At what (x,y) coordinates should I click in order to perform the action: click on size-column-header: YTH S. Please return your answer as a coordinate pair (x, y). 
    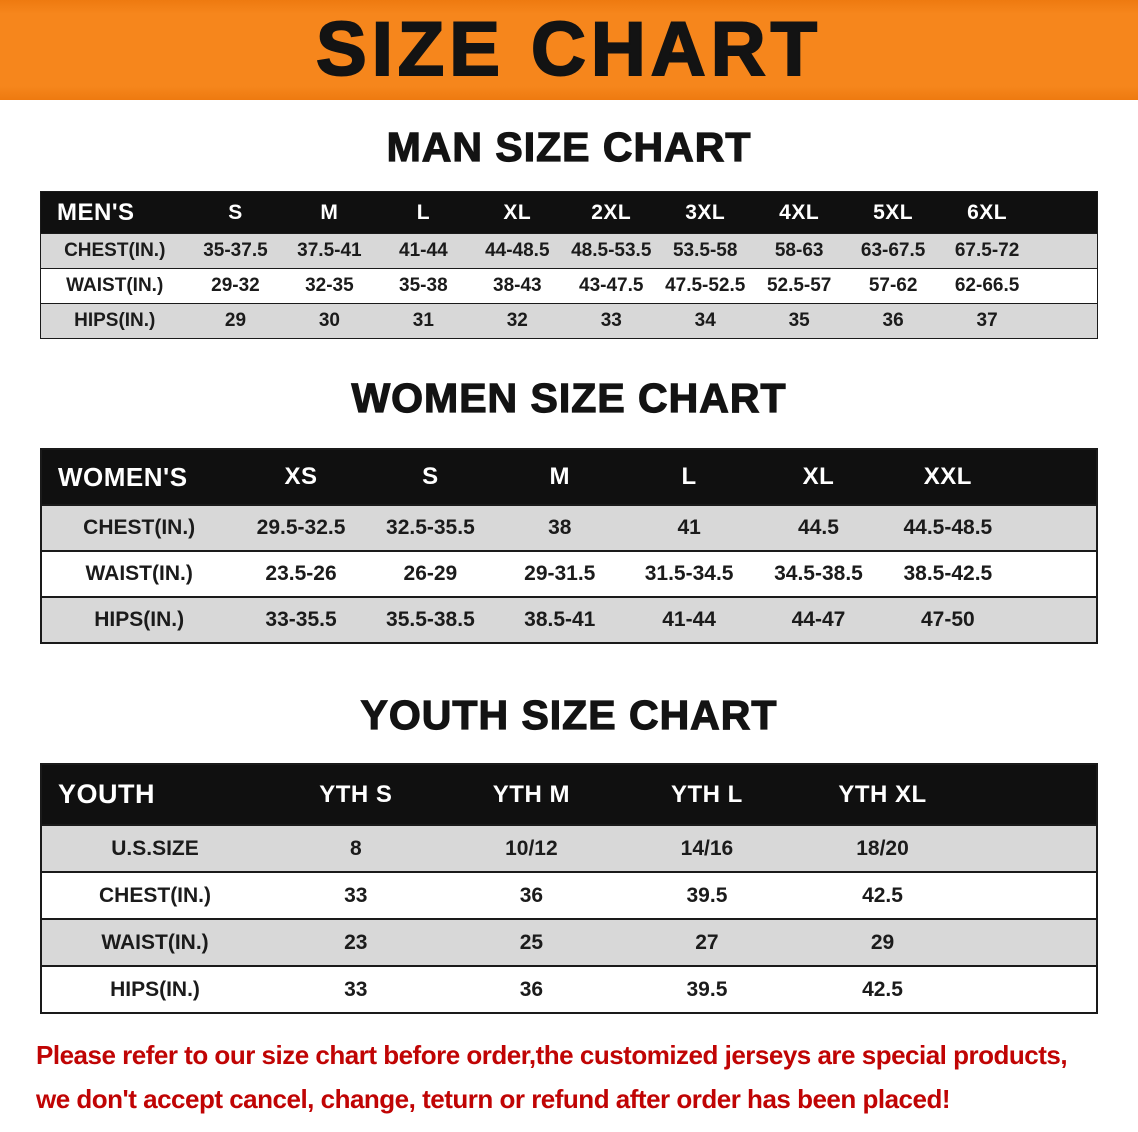
    Looking at the image, I should click on (356, 794).